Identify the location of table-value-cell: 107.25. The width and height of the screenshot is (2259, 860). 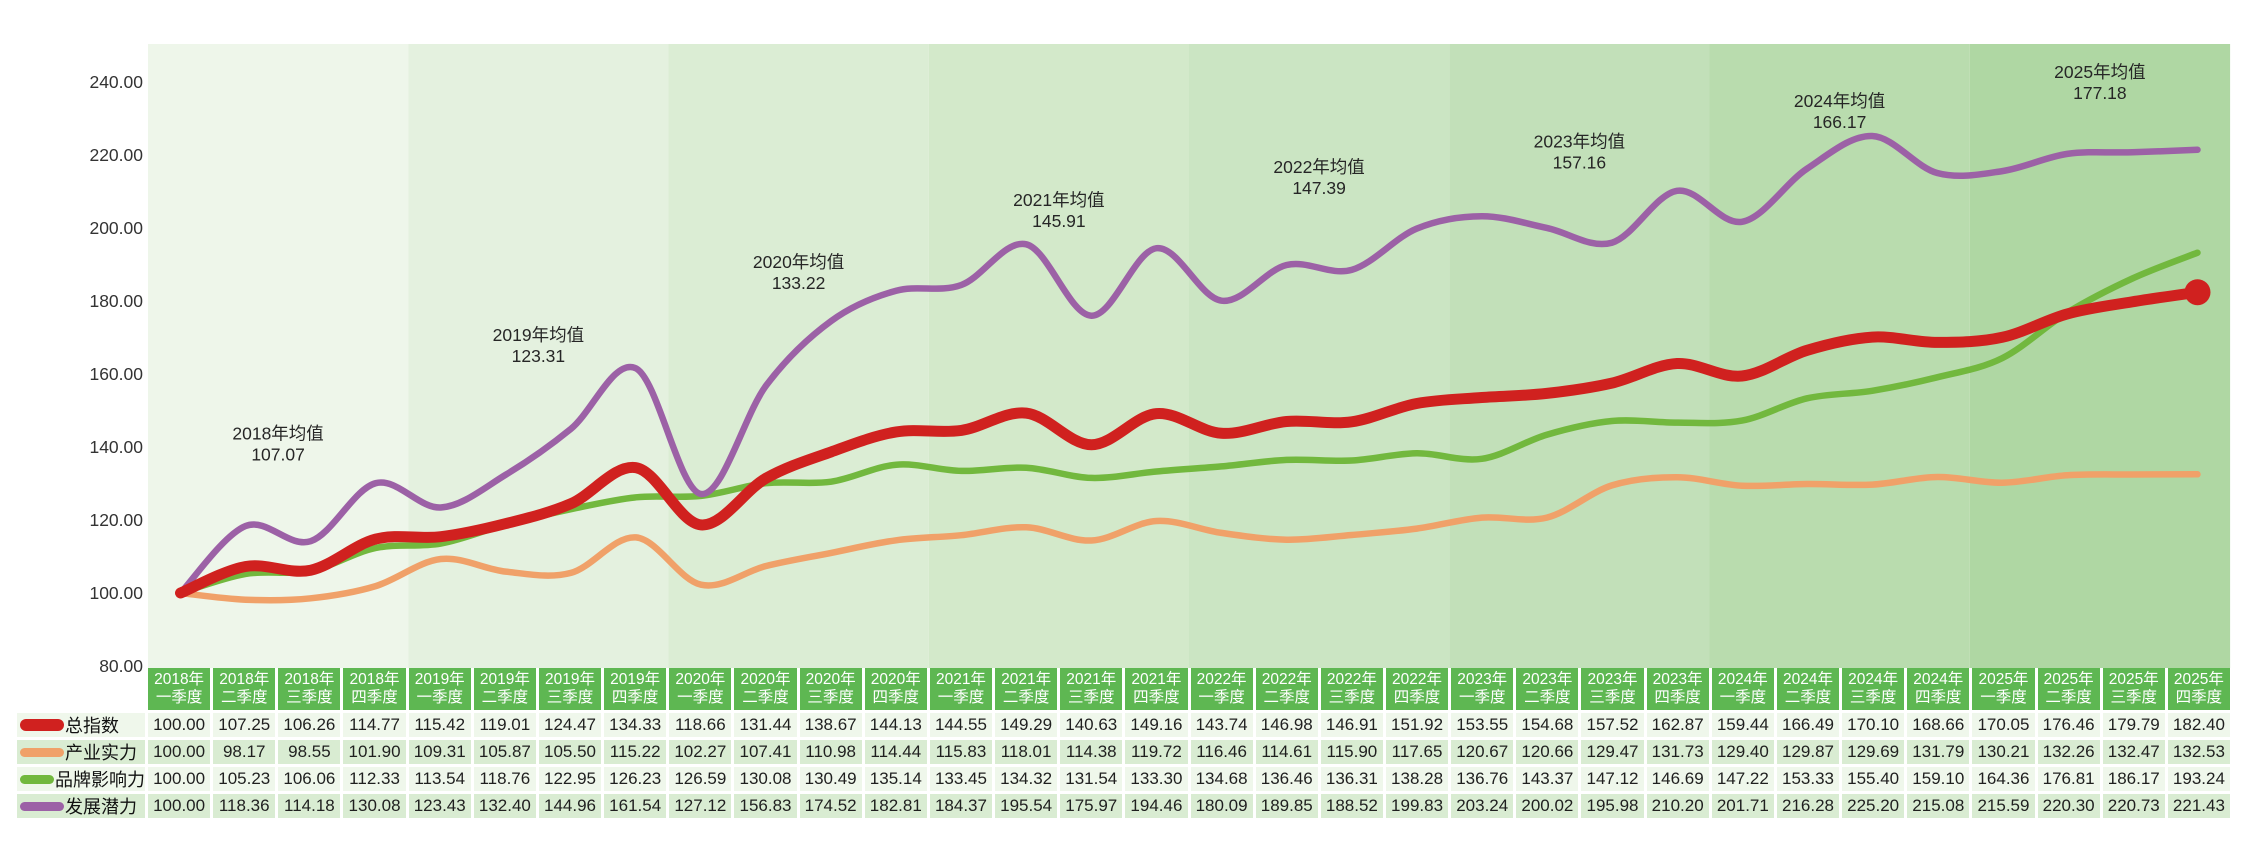
(244, 725).